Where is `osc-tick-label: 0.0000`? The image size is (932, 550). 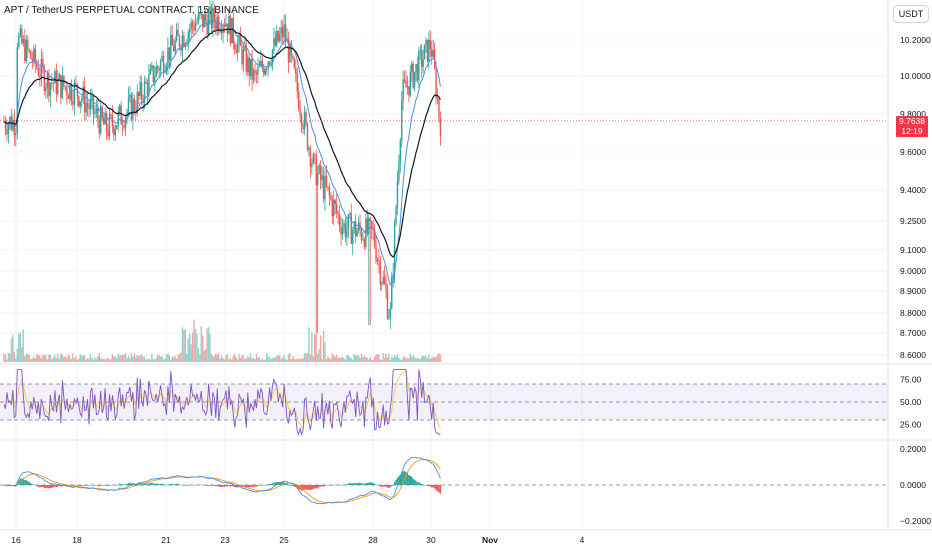 osc-tick-label: 0.0000 is located at coordinates (913, 485).